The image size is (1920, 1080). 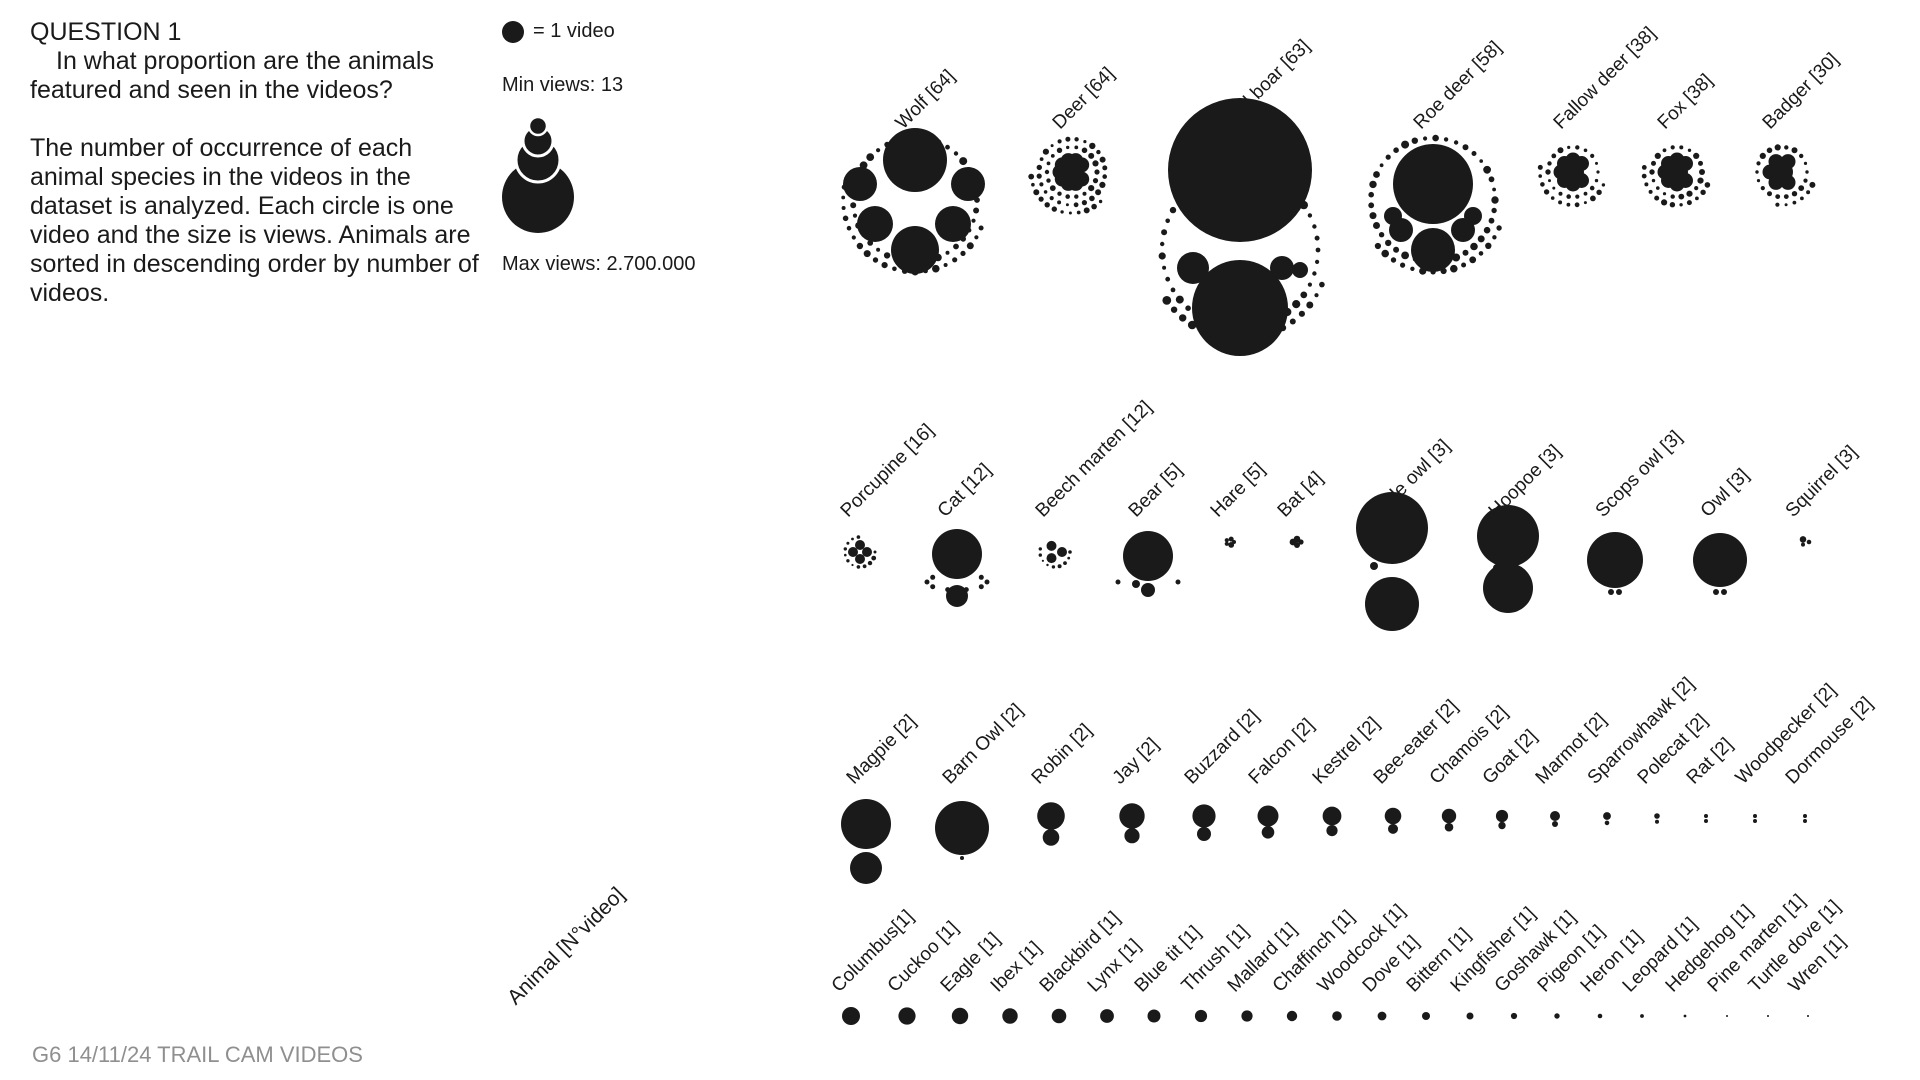 What do you see at coordinates (1136, 761) in the screenshot?
I see `animal-label-21: Jay [2]` at bounding box center [1136, 761].